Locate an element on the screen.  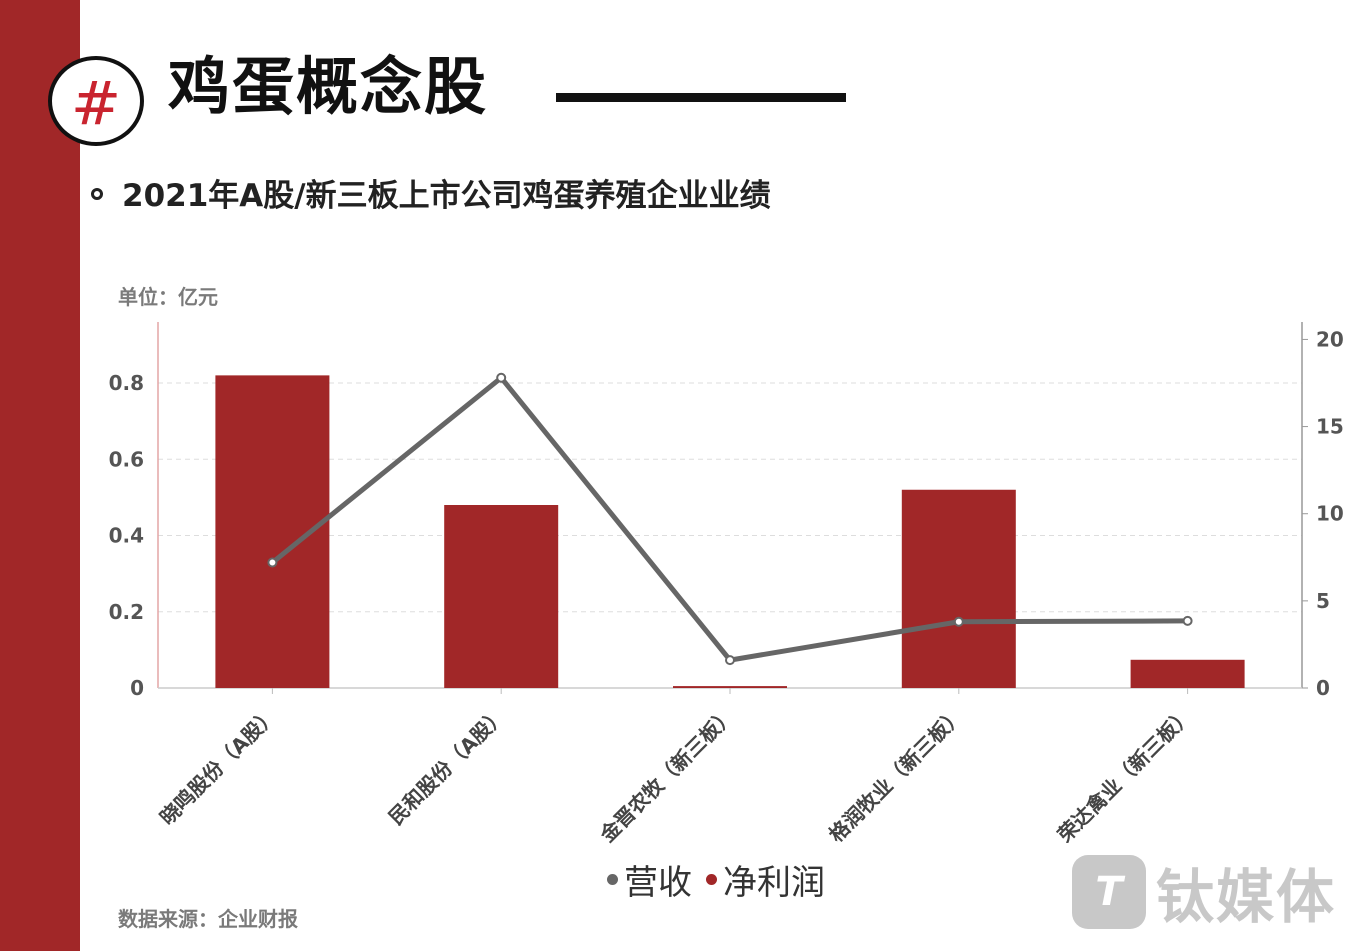
hash-badge-icon: # is located at coordinates (96, 101).